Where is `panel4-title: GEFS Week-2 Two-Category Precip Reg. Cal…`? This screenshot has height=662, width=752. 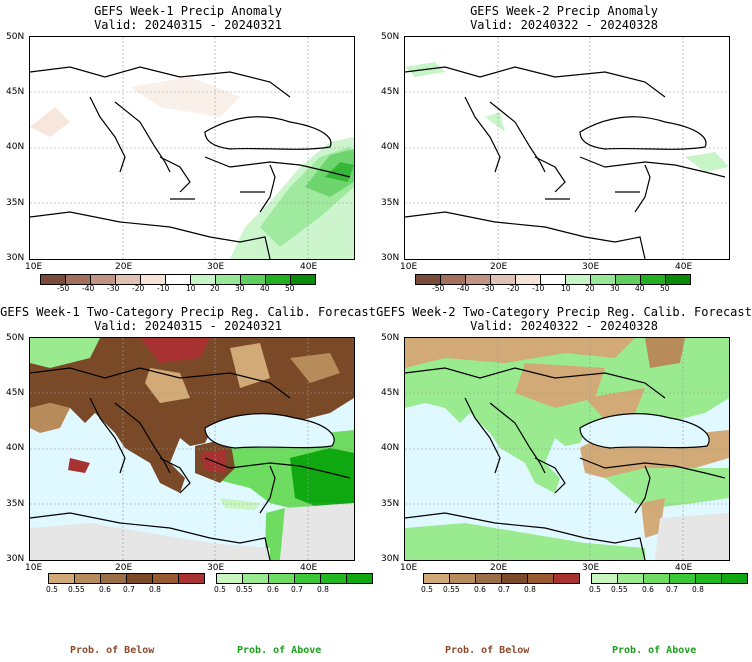
panel4-title: GEFS Week-2 Two-Category Precip Reg. Cal… is located at coordinates (564, 312).